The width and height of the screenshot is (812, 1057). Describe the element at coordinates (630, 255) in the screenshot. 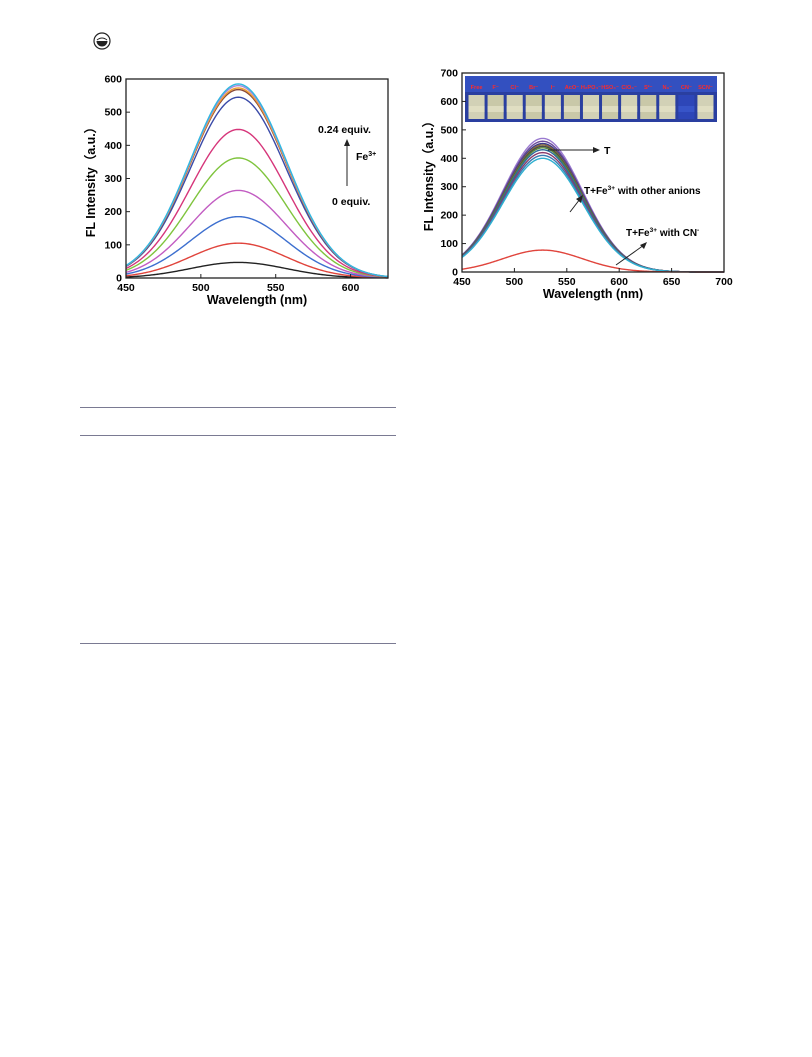

I see `arrow-cn` at that location.